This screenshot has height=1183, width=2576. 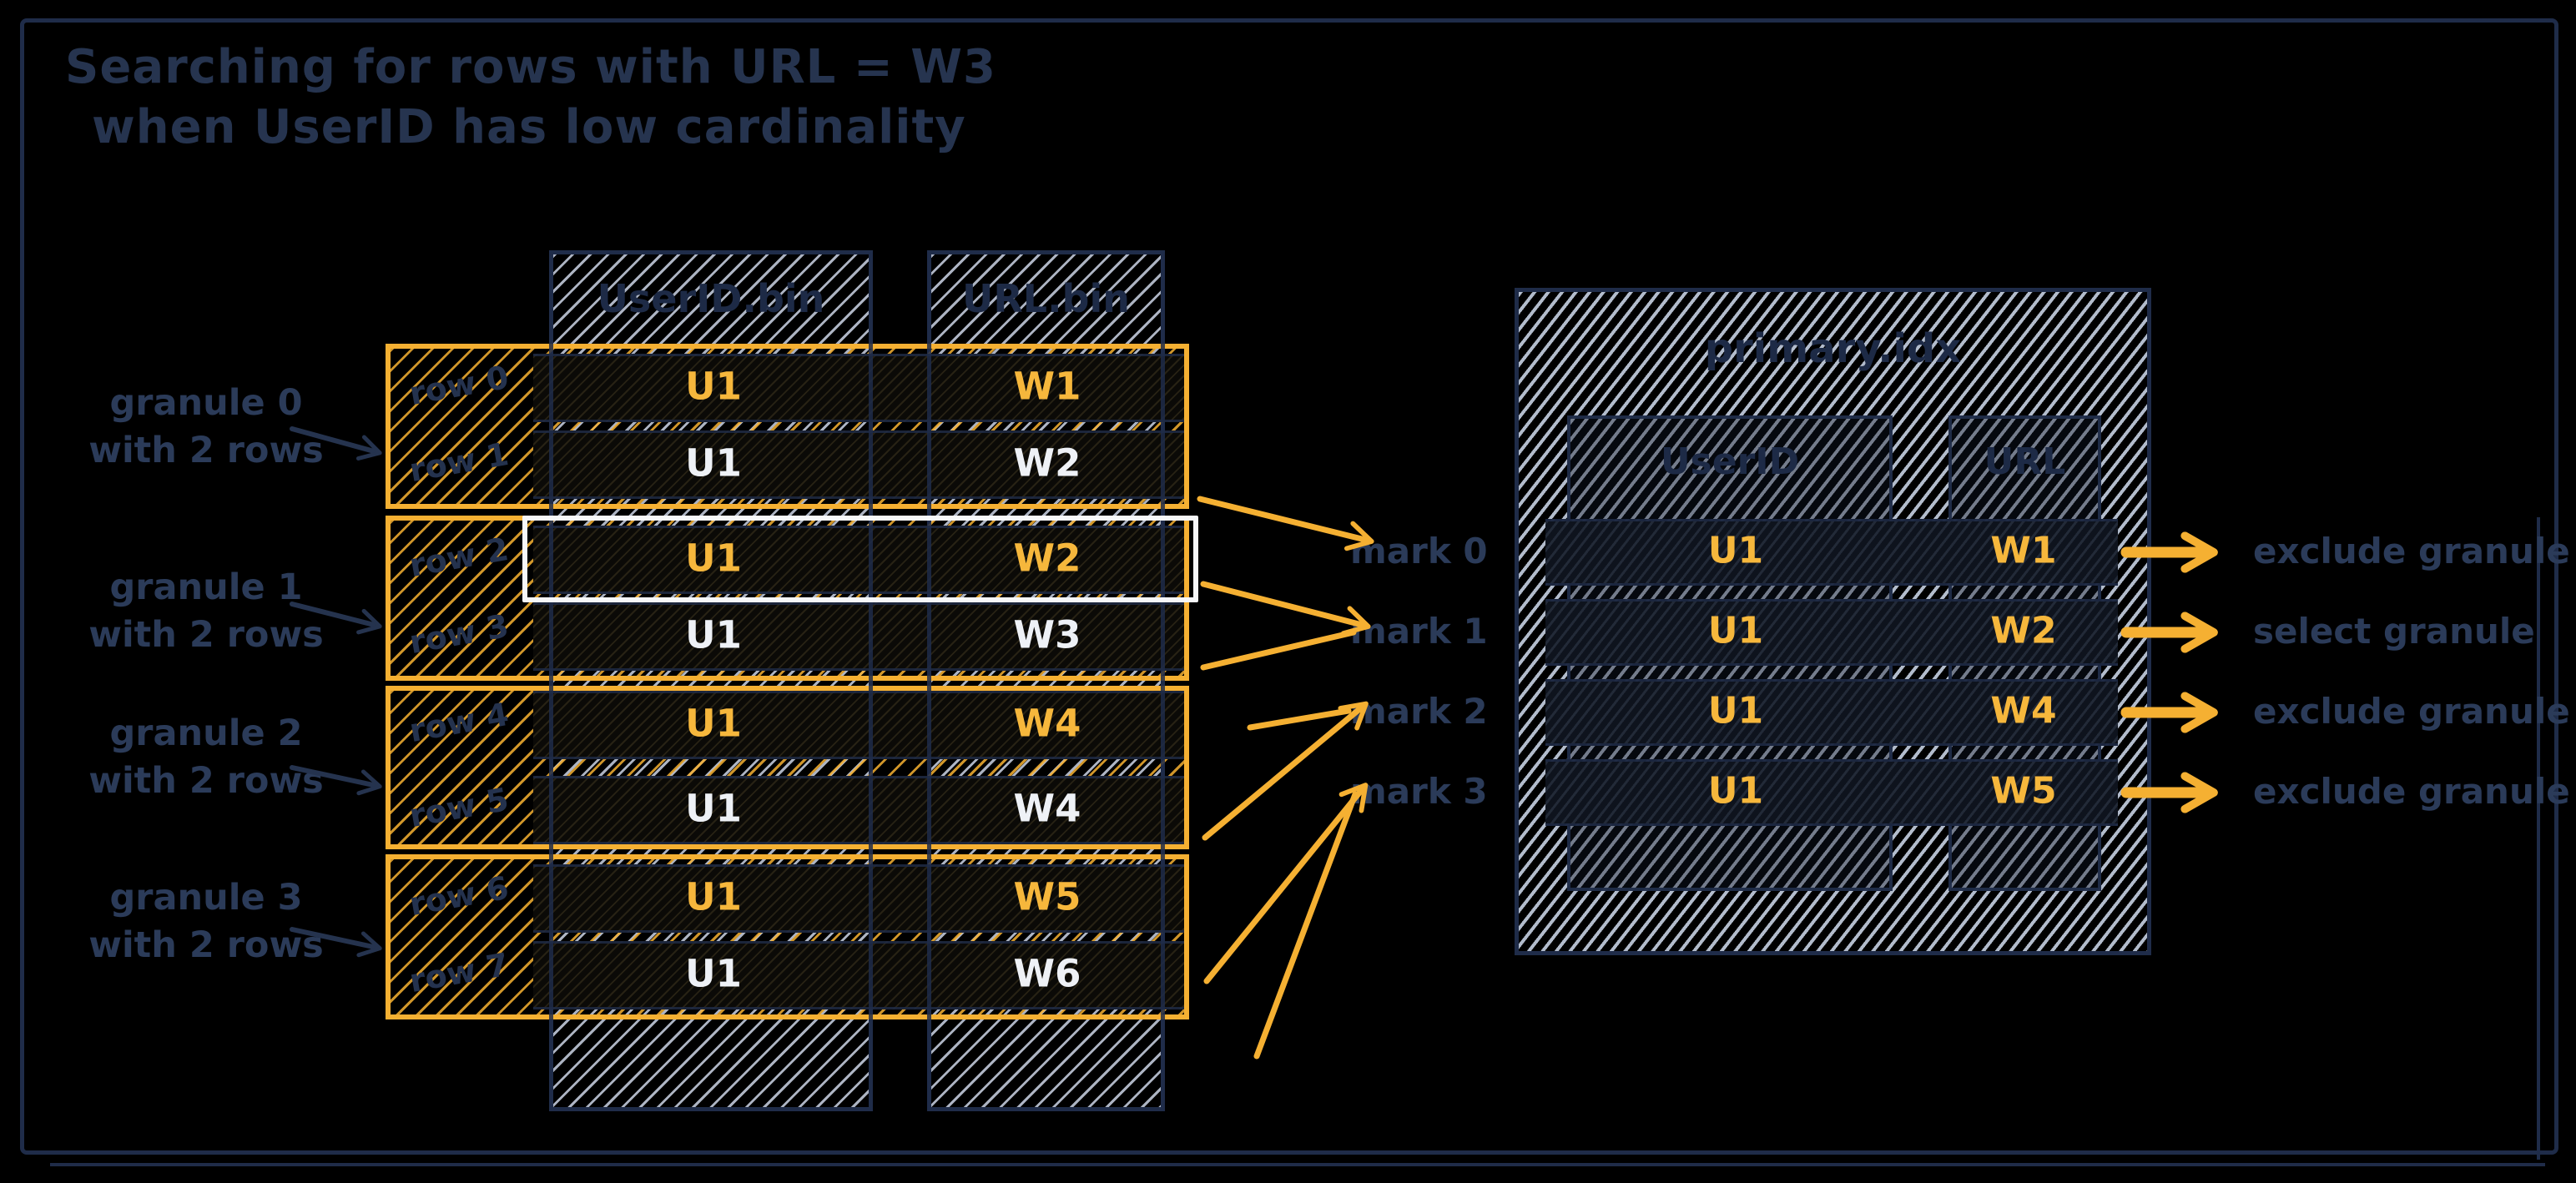 I want to click on table-row: U1 W5, so click(x=858, y=898).